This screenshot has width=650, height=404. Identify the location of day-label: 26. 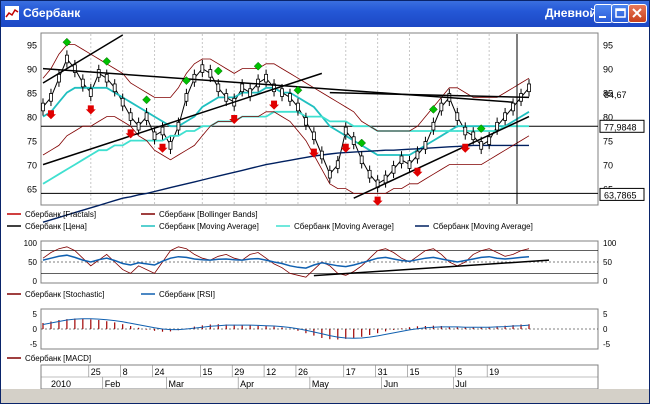
(303, 372).